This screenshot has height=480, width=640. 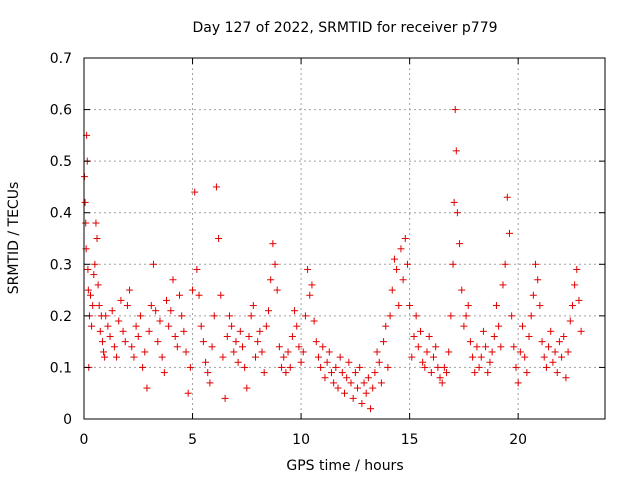 I want to click on y-tick-label: 0.4, so click(x=61, y=214).